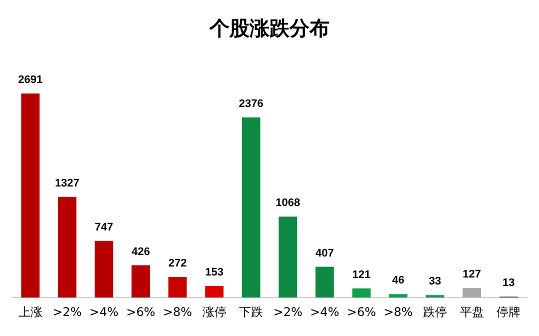 This screenshot has height=336, width=539. I want to click on data-label: 127, so click(471, 274).